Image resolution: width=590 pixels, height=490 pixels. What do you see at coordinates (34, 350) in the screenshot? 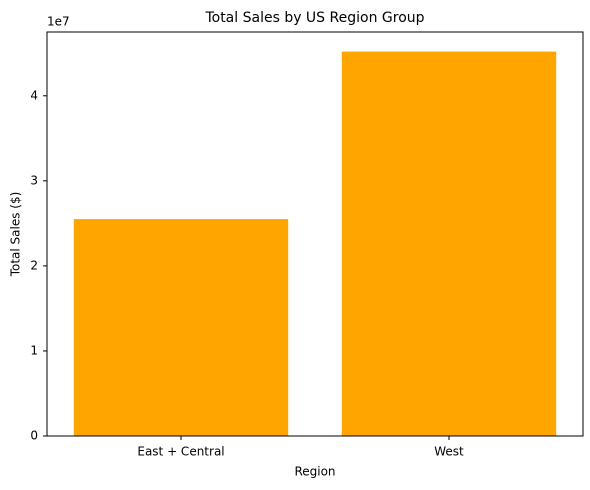
I see `y-tick-label: 1` at bounding box center [34, 350].